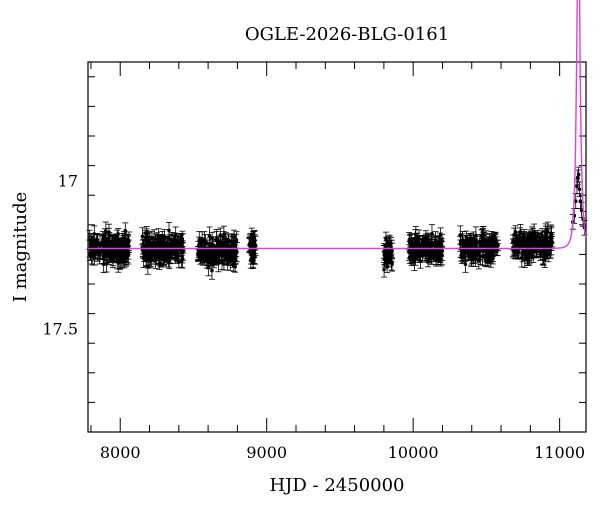  Describe the element at coordinates (68, 180) in the screenshot. I see `y-tick-label: 17` at that location.